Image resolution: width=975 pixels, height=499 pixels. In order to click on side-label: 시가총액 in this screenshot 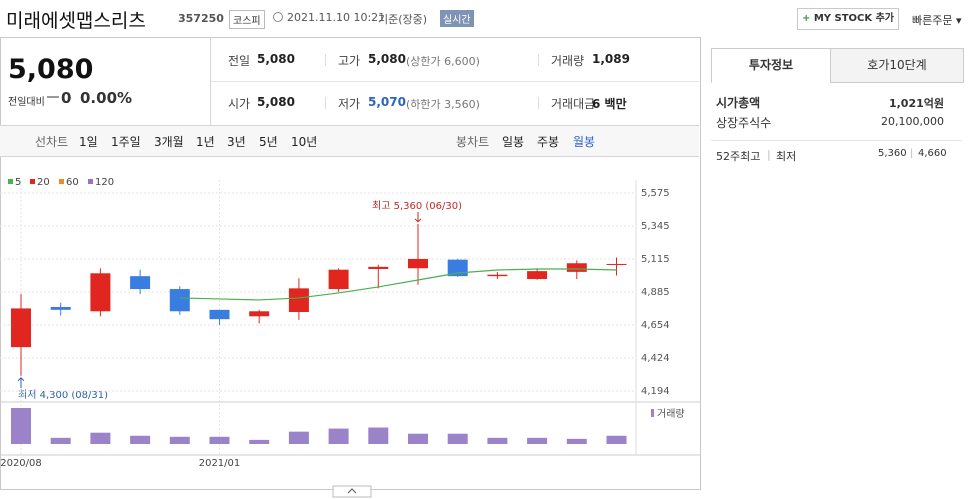, I will do `click(738, 103)`.